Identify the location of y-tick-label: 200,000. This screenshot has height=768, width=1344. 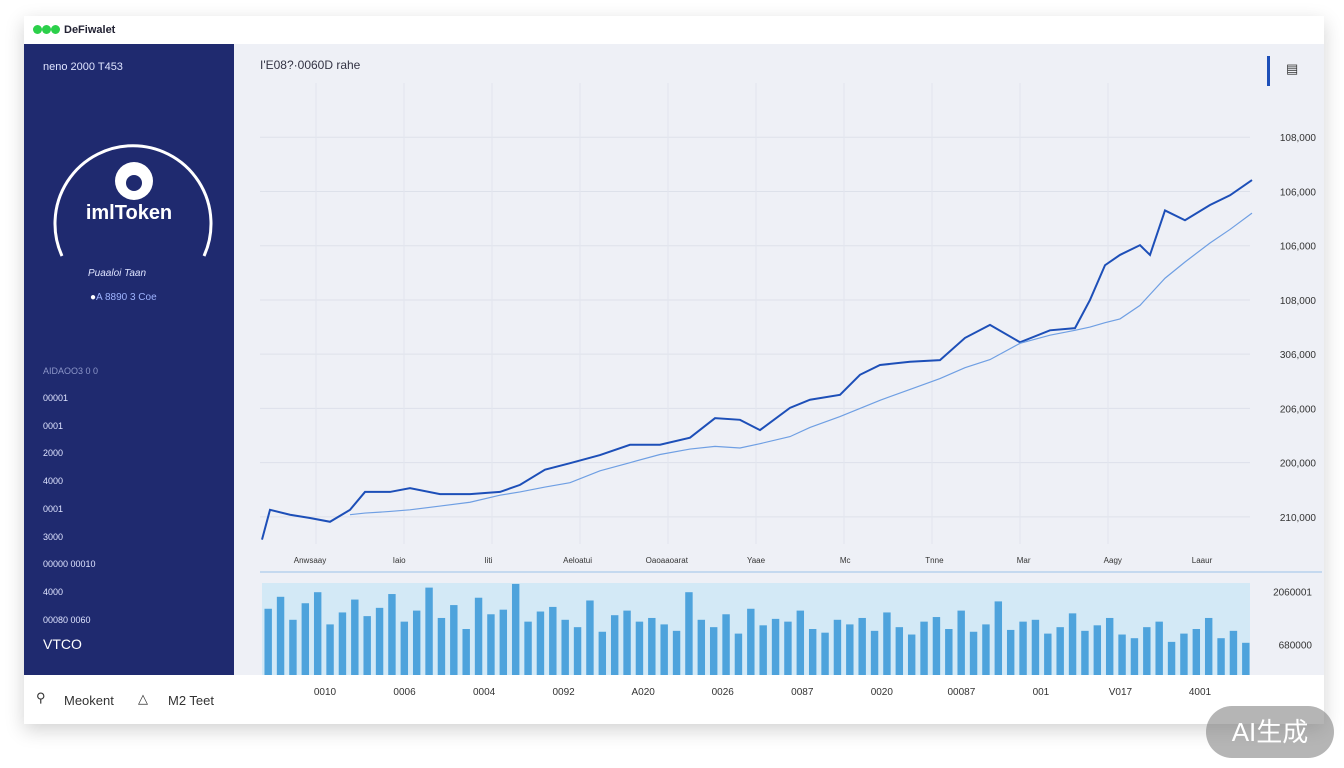
(1298, 464).